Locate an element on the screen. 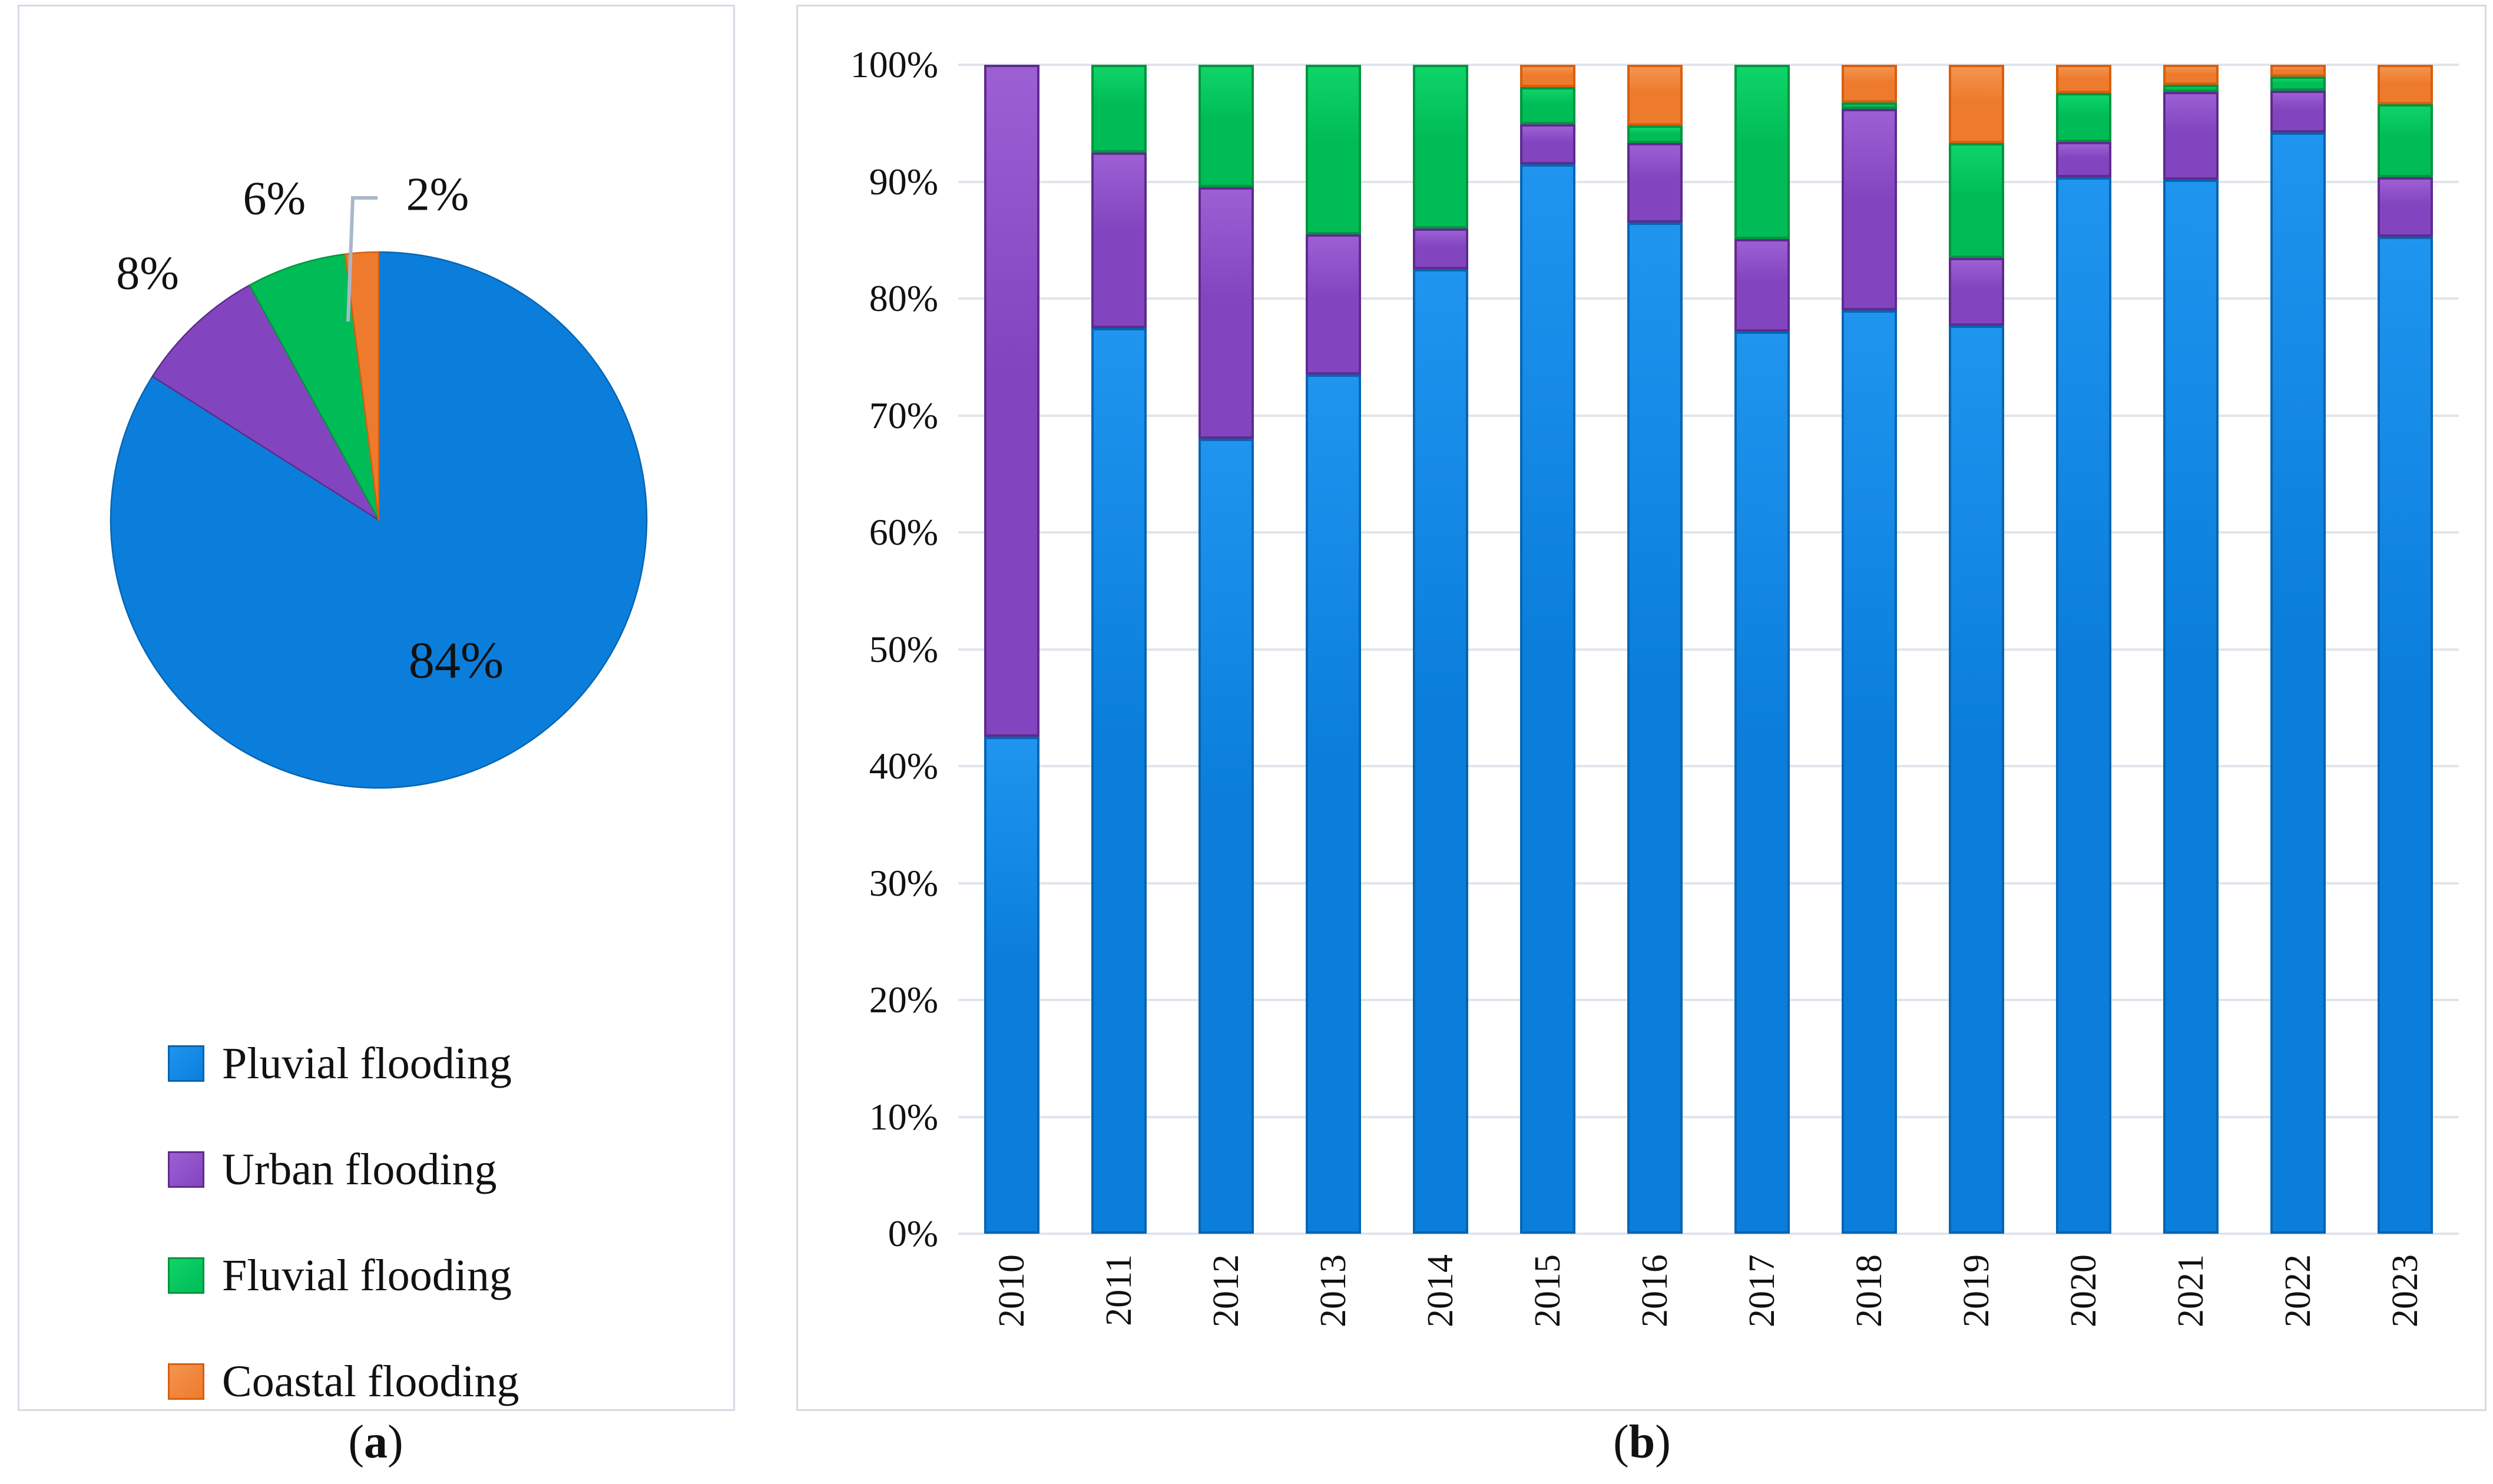  y-axis-tick-0%: 0% is located at coordinates (913, 1233).